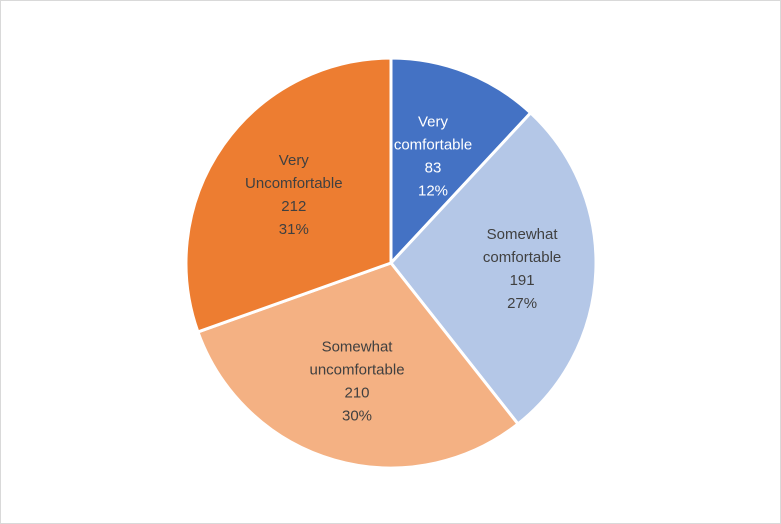 The height and width of the screenshot is (524, 781). Describe the element at coordinates (522, 280) in the screenshot. I see `data-label-value: 191` at that location.